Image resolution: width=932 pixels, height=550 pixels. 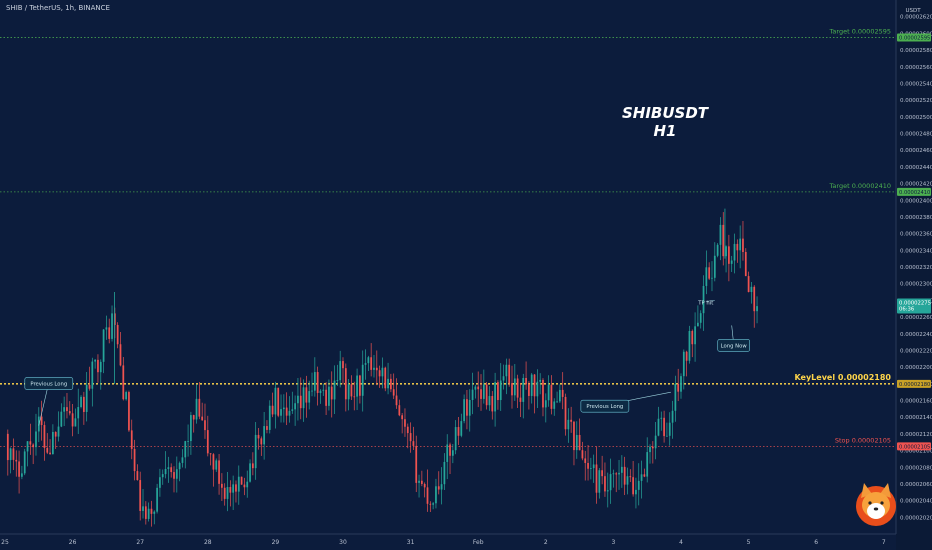 What do you see at coordinates (914, 275) in the screenshot?
I see `price-axis-panel` at bounding box center [914, 275].